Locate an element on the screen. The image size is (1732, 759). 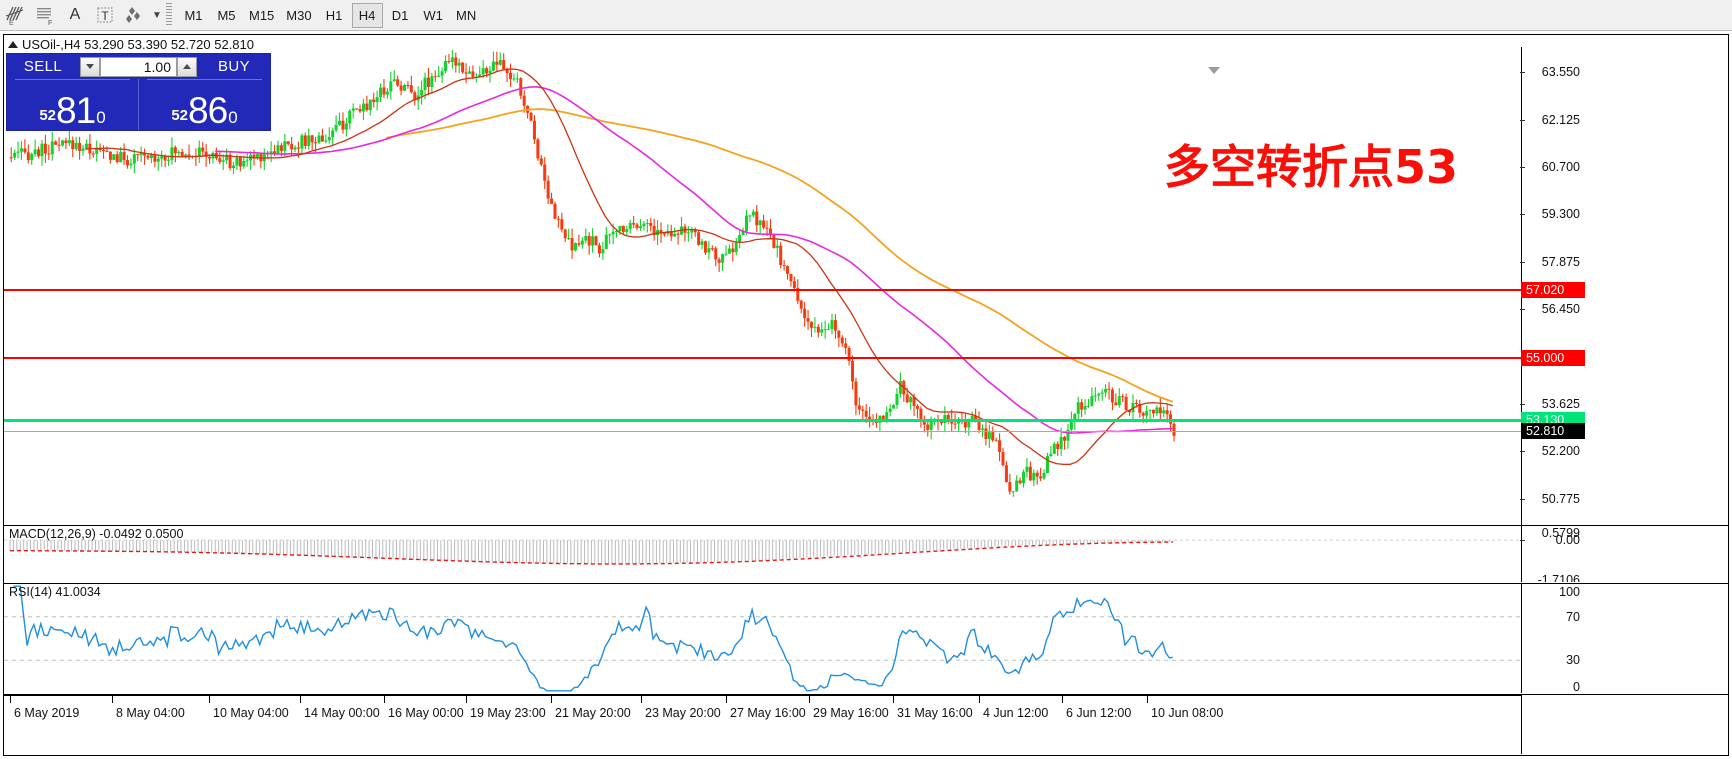
macd-plot is located at coordinates (763, 554).